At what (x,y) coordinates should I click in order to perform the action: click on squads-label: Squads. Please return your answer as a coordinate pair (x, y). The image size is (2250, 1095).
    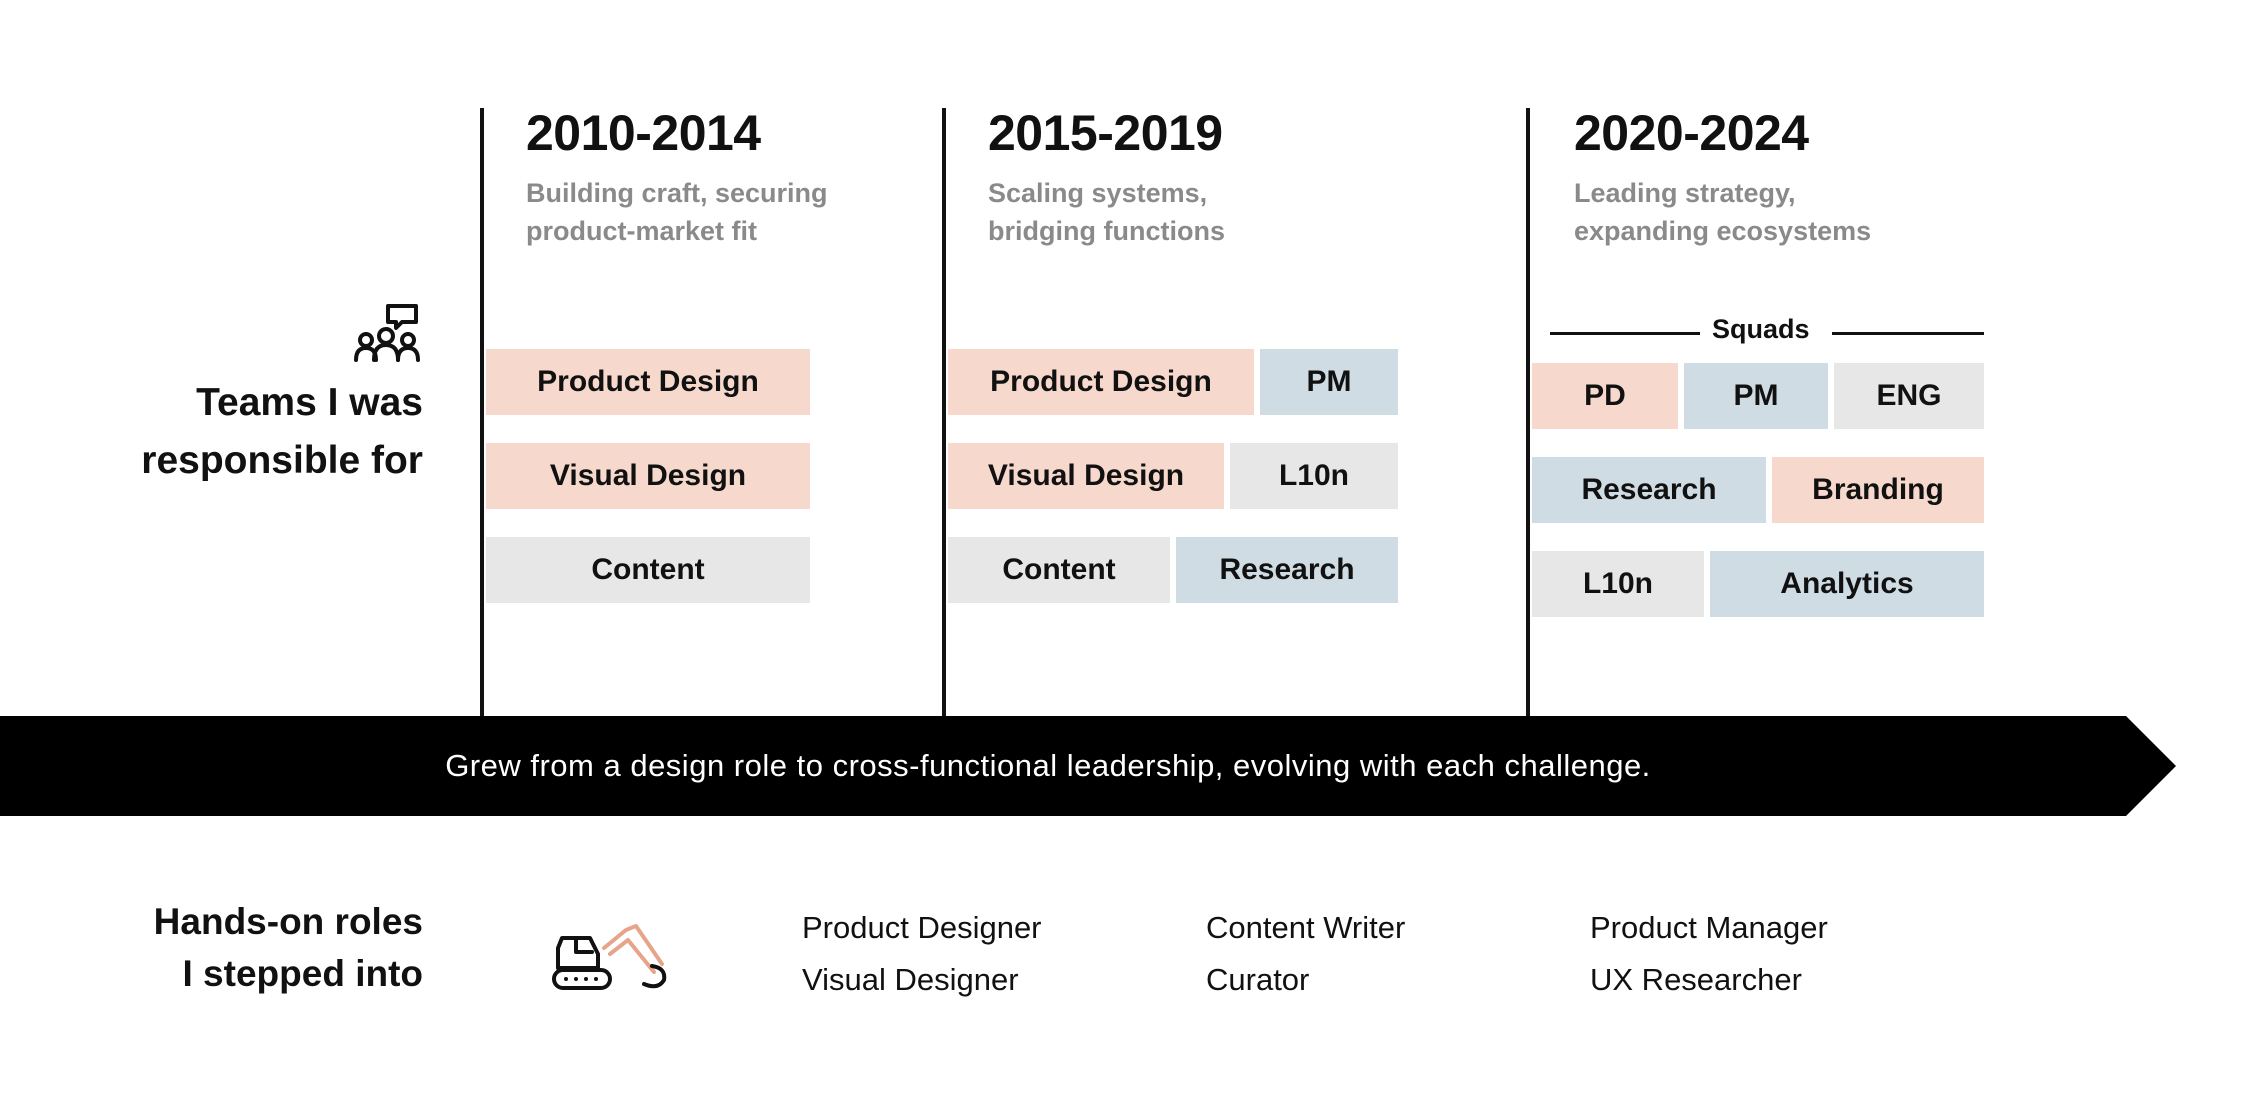
    Looking at the image, I should click on (1761, 329).